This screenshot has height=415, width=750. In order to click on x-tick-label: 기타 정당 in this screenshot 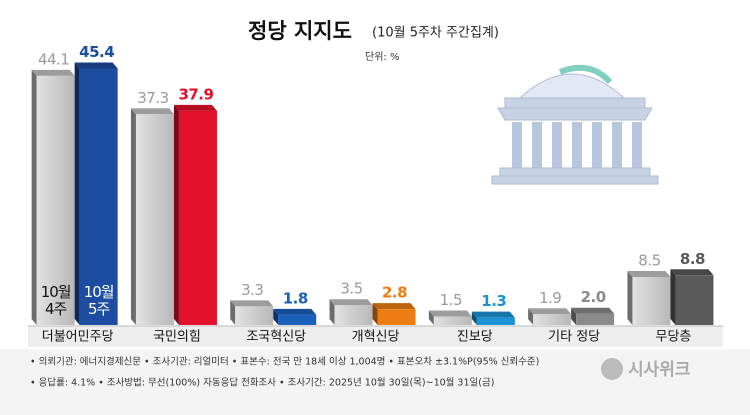, I will do `click(574, 337)`.